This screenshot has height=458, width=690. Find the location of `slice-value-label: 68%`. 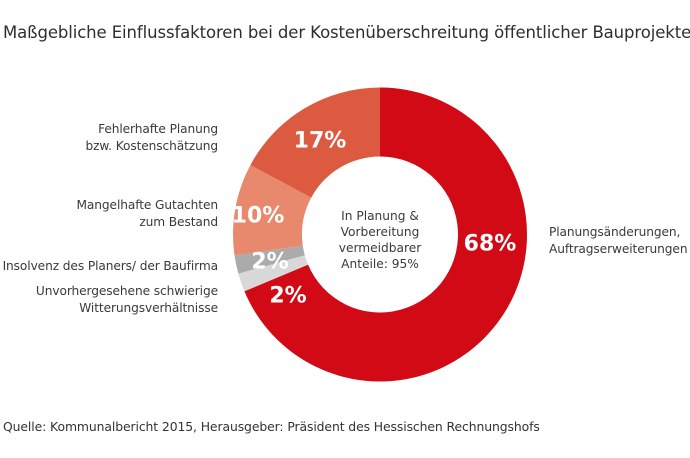

slice-value-label: 68% is located at coordinates (490, 244).